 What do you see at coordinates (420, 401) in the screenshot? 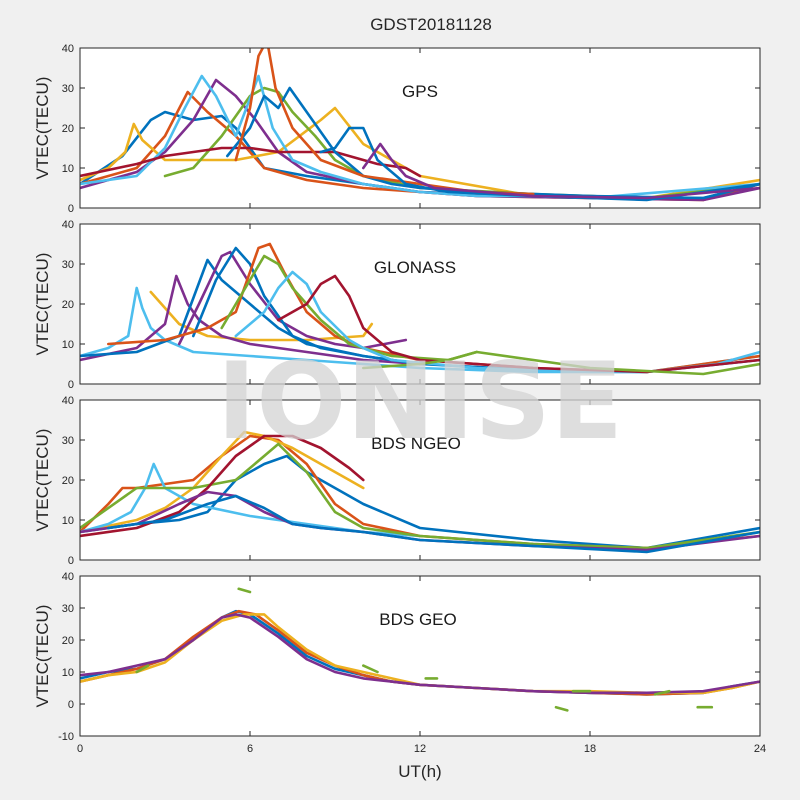
I see `watermark: IONISE` at bounding box center [420, 401].